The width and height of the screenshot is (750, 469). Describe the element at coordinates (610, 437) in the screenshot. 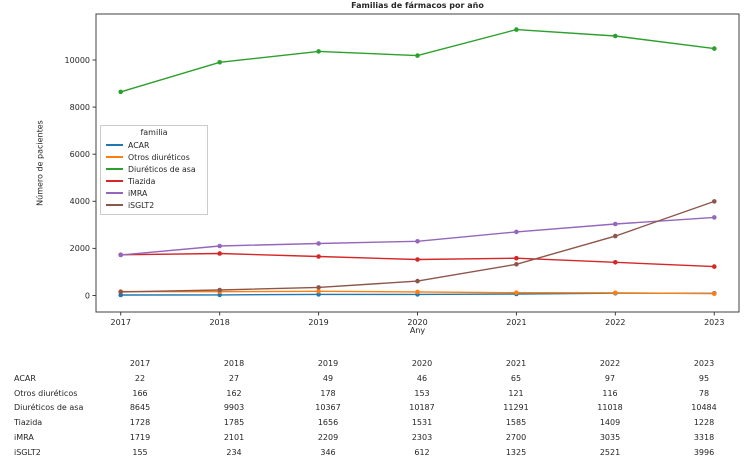

I see `table-cell: 3035` at that location.